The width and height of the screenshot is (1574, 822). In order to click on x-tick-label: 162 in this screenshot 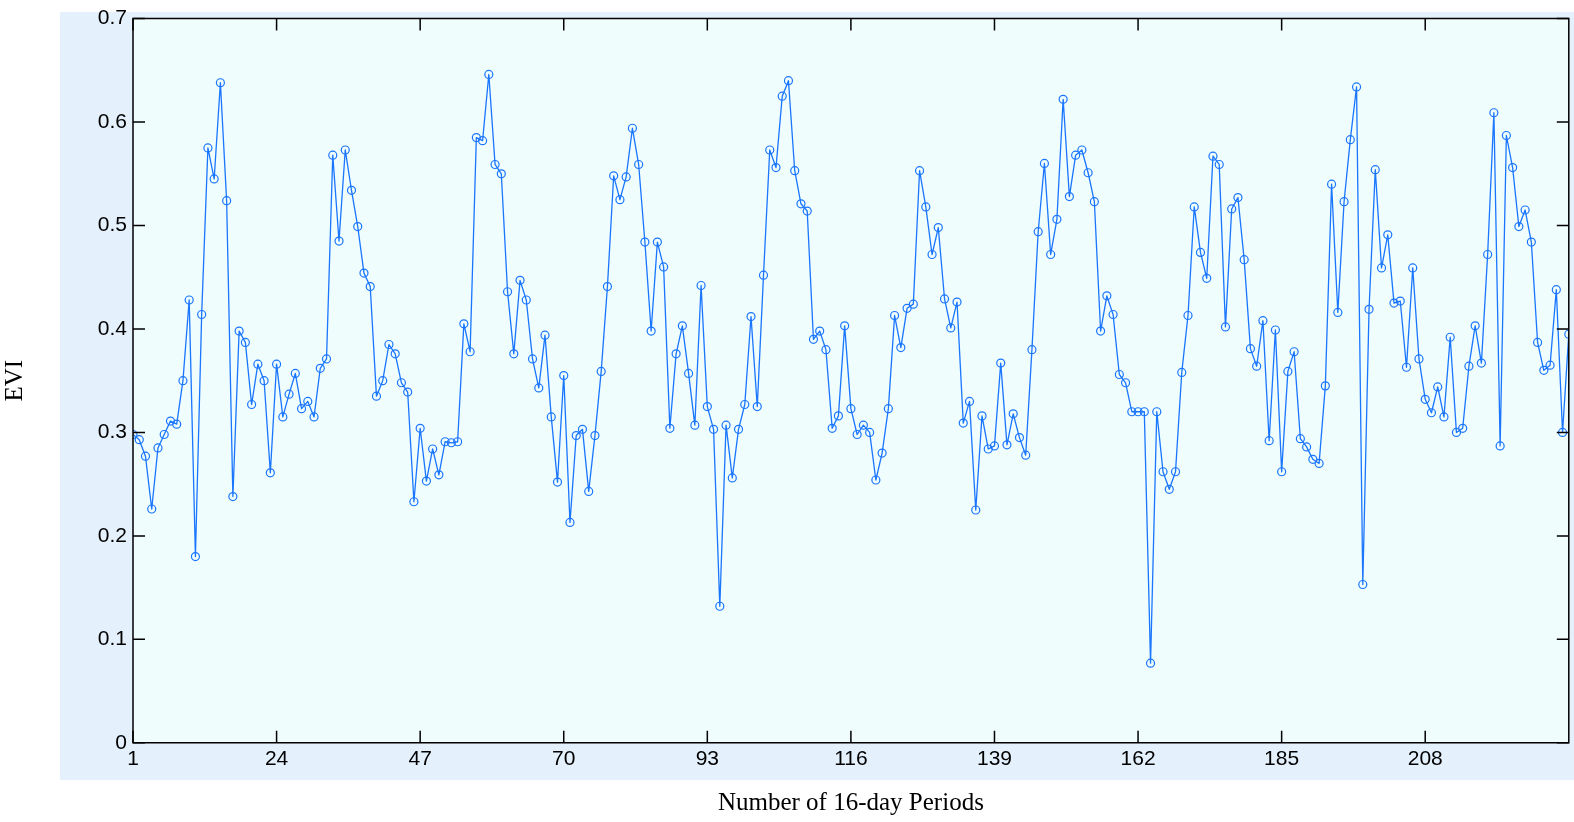, I will do `click(1138, 758)`.